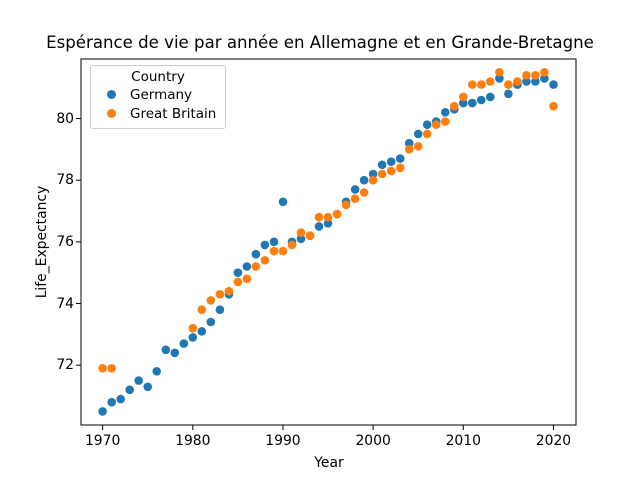  Describe the element at coordinates (553, 441) in the screenshot. I see `x-tick-label: 2020` at that location.